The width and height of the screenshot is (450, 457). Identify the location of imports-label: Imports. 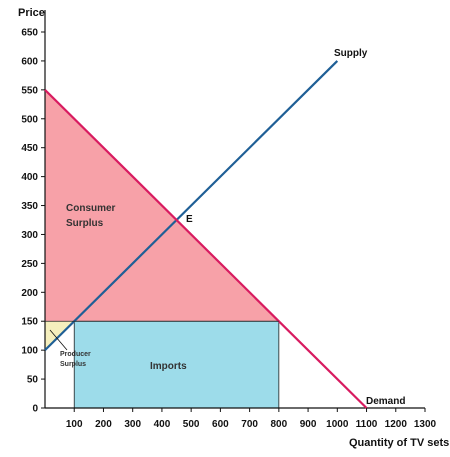
(168, 366).